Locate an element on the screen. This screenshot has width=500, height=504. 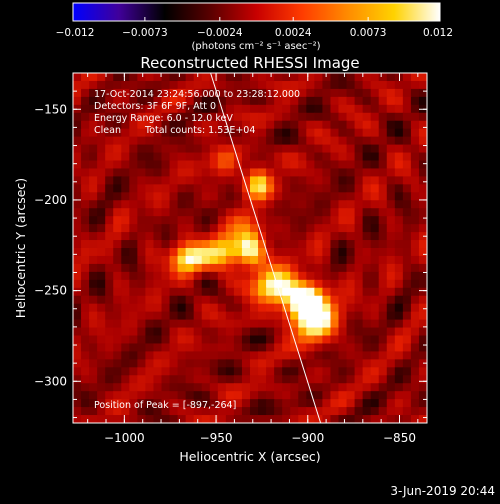
x-tick-label: −900 is located at coordinates (307, 438).